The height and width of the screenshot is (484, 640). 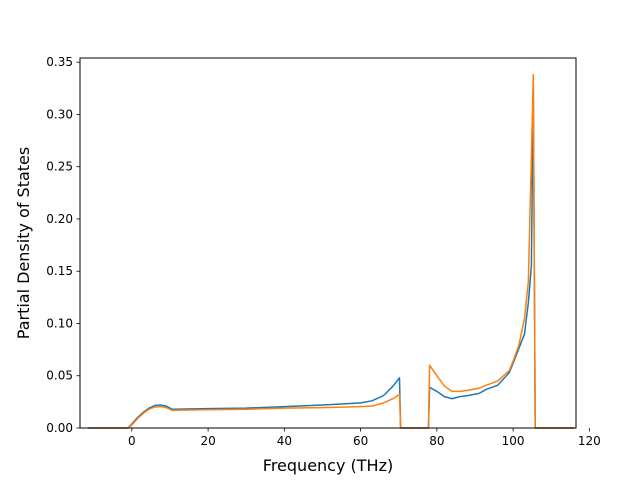 What do you see at coordinates (23, 243) in the screenshot?
I see `y-axis-title: Partial Density of States` at bounding box center [23, 243].